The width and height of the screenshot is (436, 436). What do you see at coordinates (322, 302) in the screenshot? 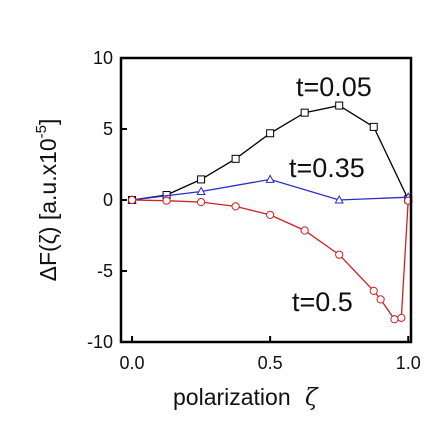
I see `annotation-t05: t=0.5` at bounding box center [322, 302].